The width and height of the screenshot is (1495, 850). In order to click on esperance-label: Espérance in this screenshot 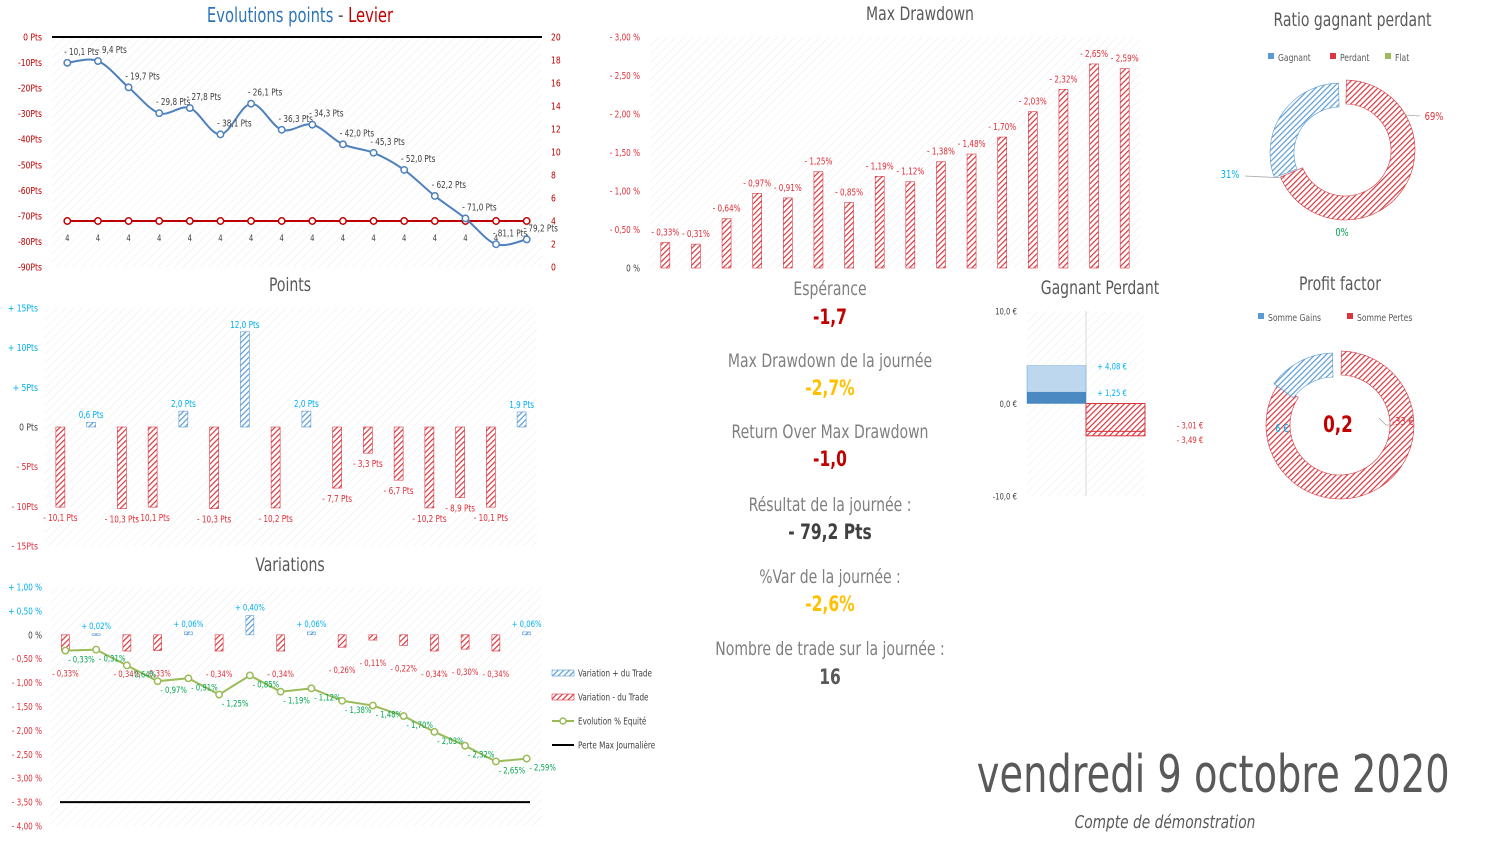, I will do `click(830, 289)`.